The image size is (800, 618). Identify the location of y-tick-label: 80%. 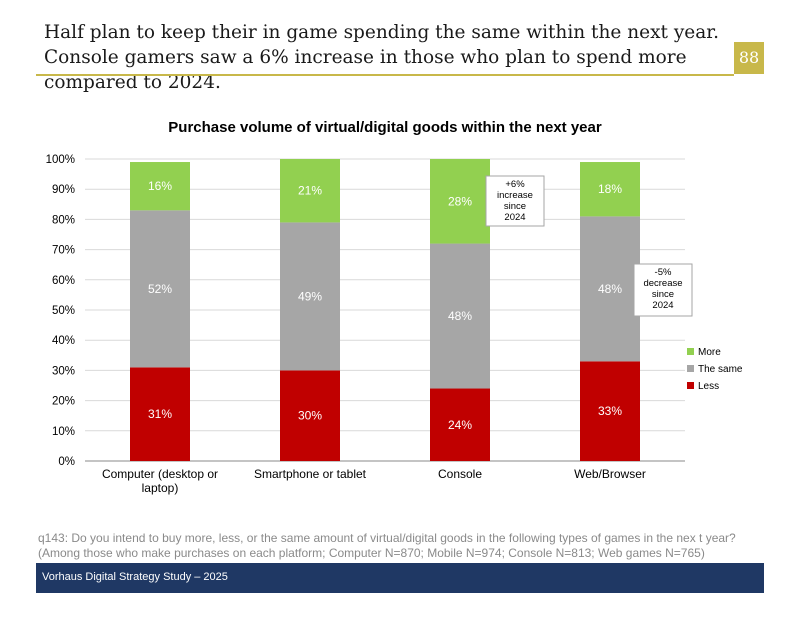
(63, 220).